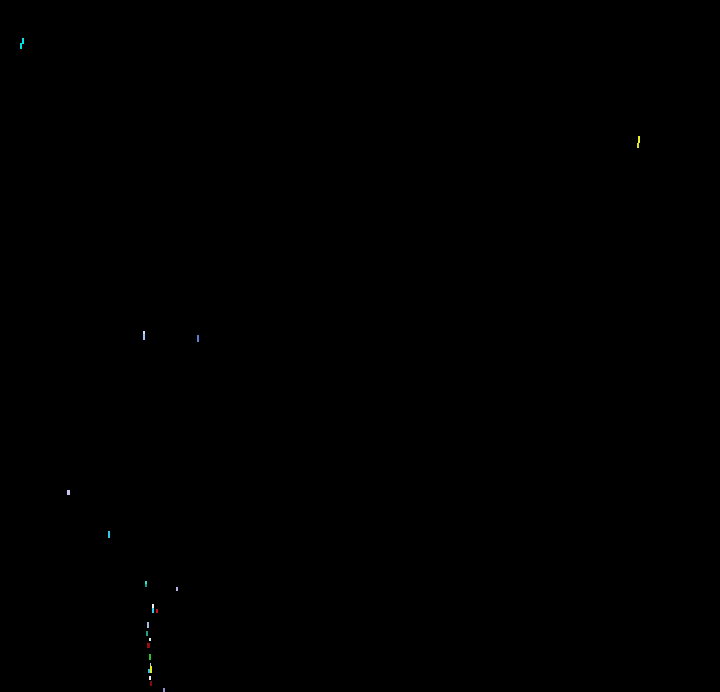 The image size is (720, 692). I want to click on pixel-artifact-white-speck-column, so click(150, 639).